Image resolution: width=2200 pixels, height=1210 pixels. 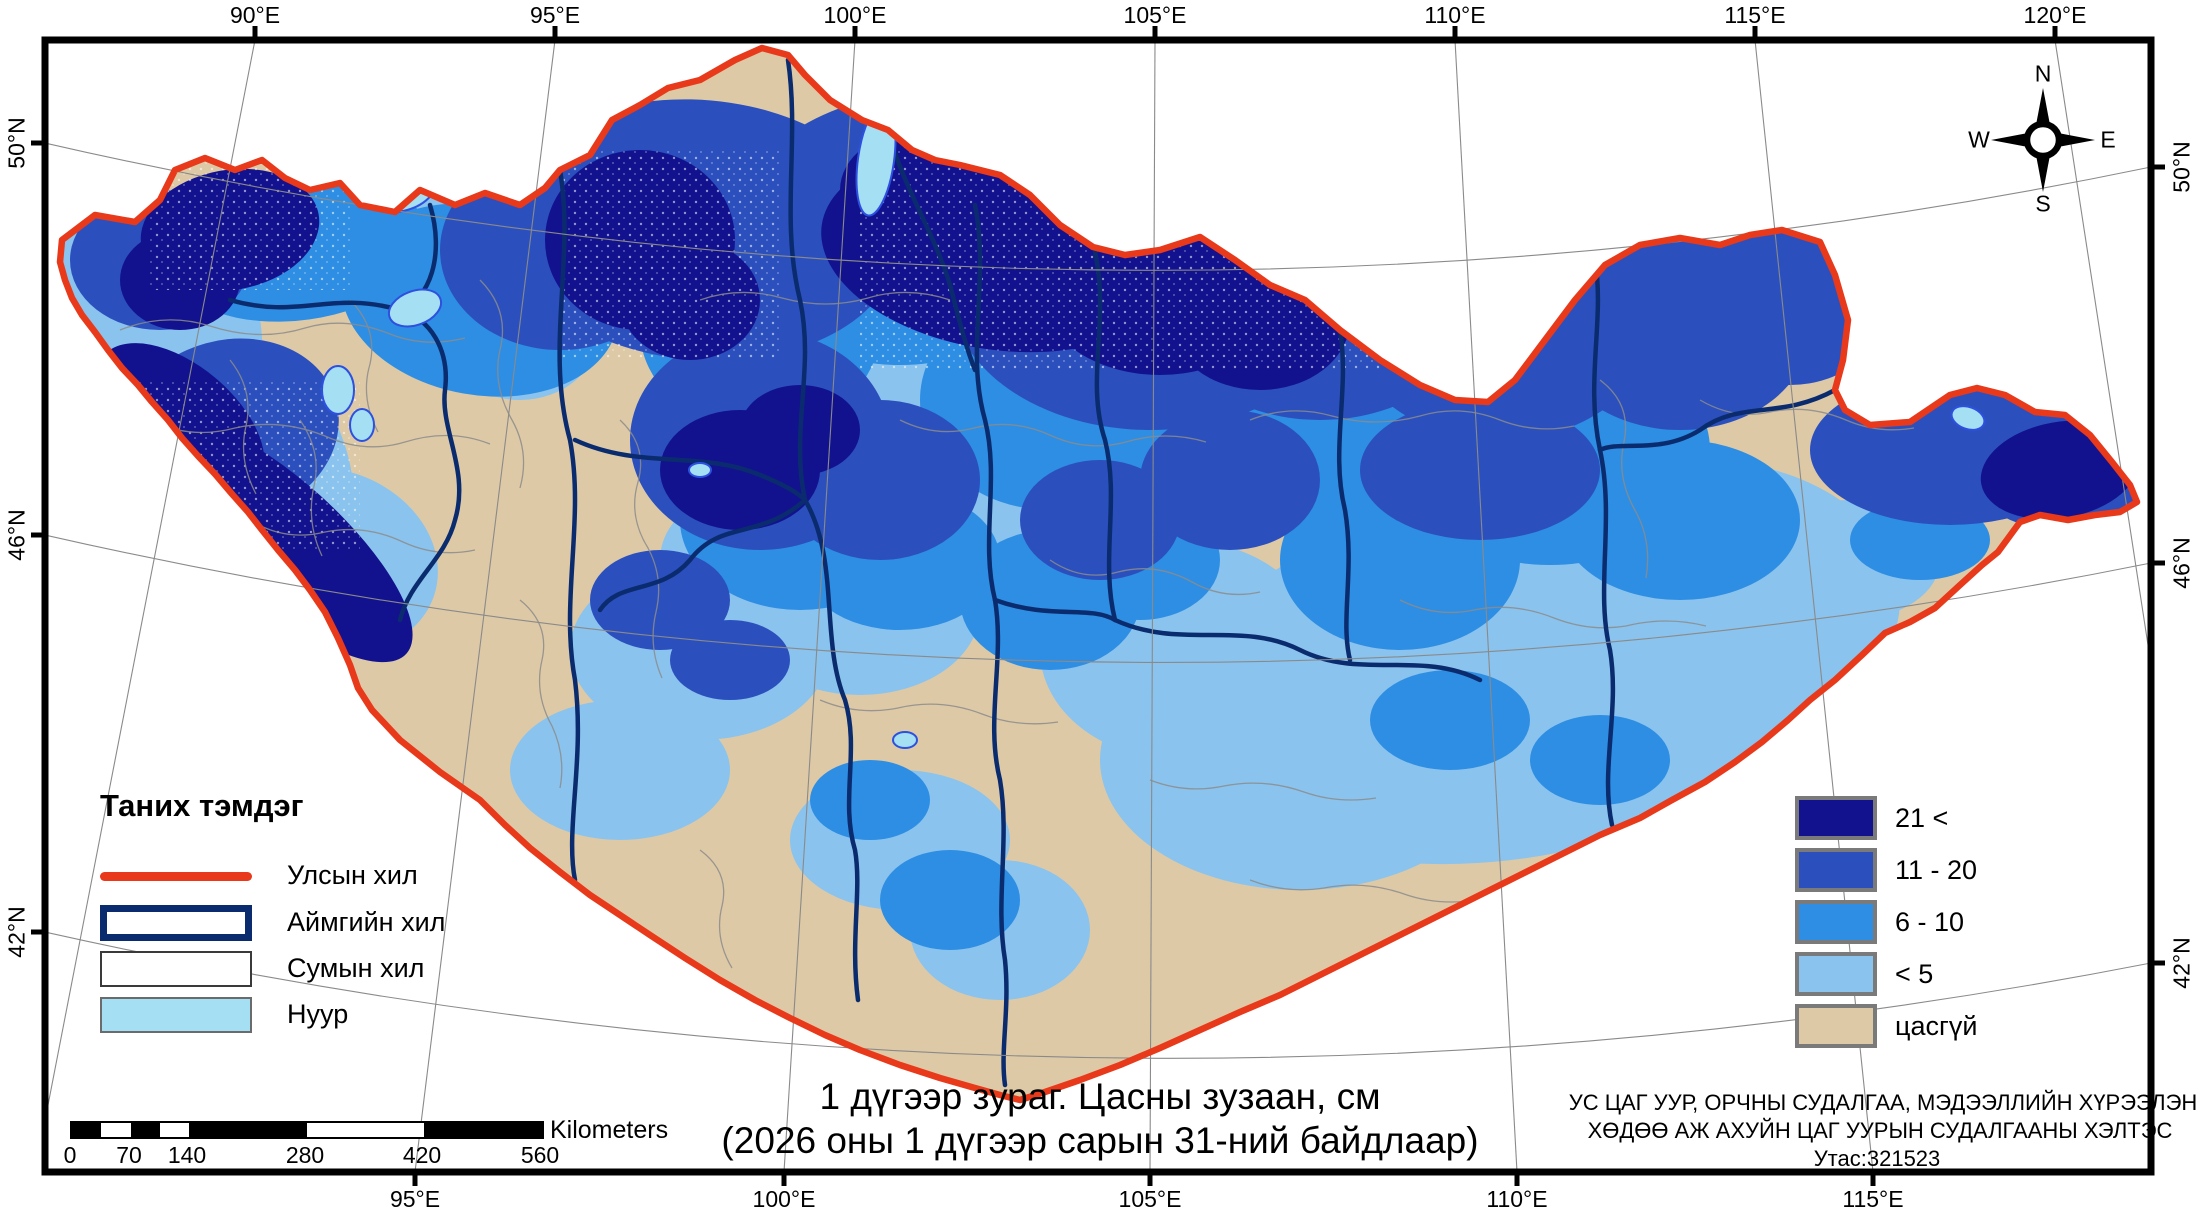 What do you see at coordinates (2055, 15) in the screenshot?
I see `lon-label-top-120e: 120°E` at bounding box center [2055, 15].